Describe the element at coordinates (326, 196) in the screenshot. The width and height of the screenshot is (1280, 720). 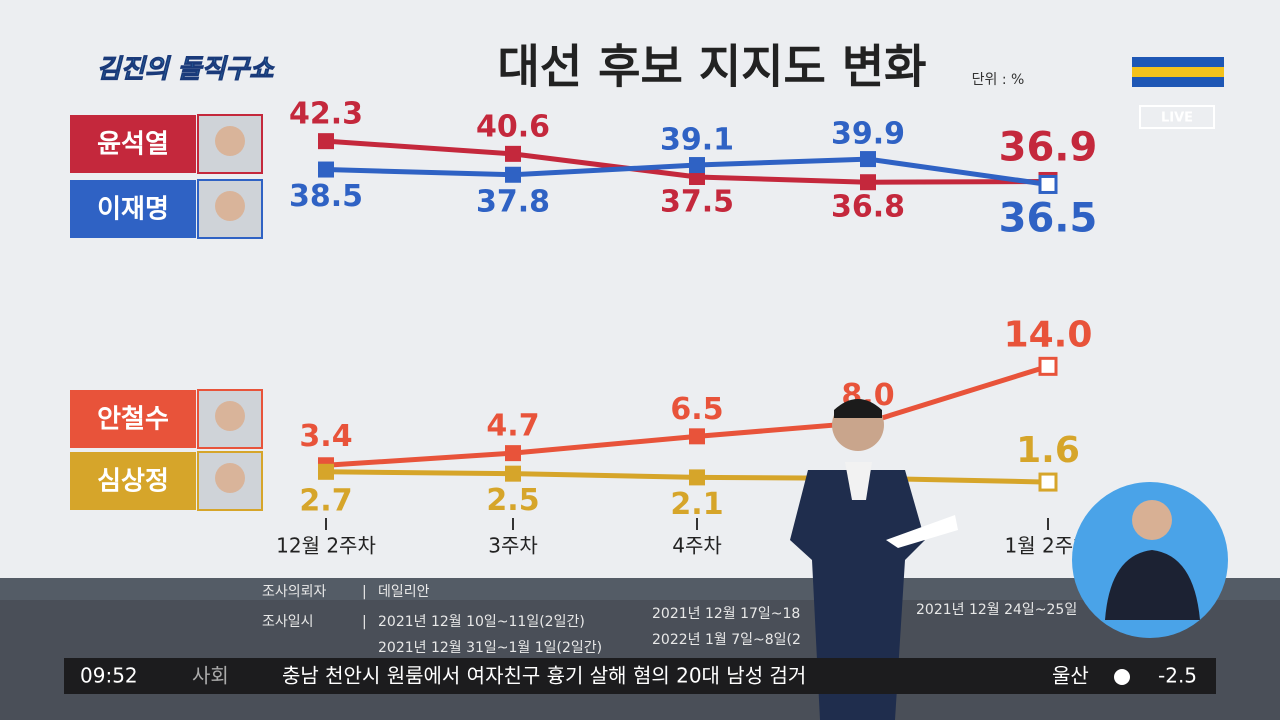
I see `value-label: 38.5` at that location.